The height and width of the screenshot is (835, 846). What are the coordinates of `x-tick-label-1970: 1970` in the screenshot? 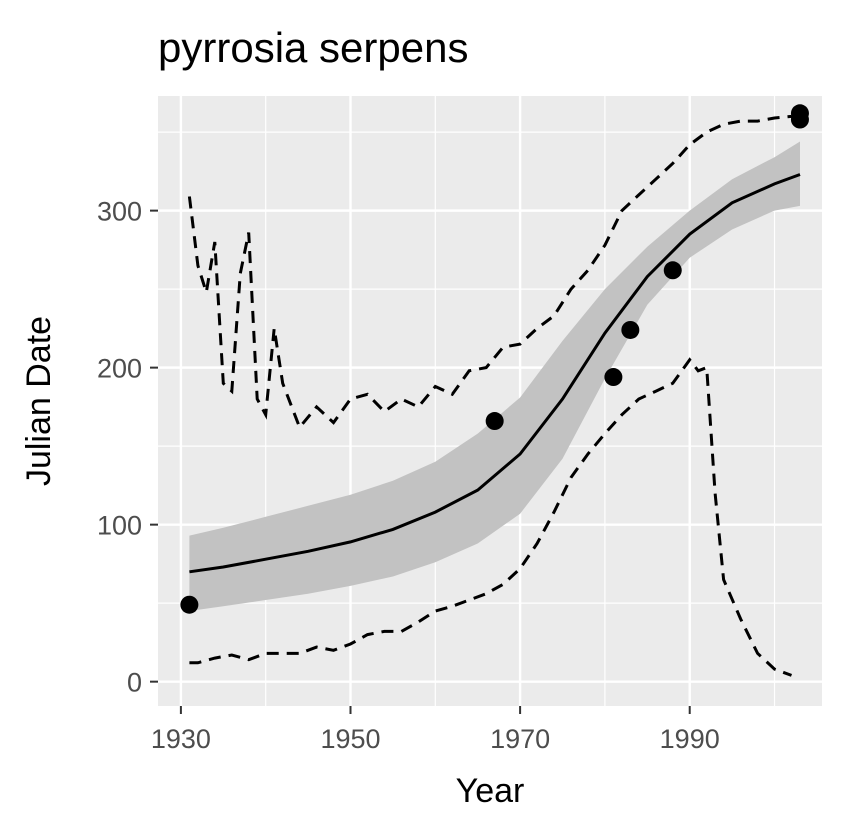 It's located at (520, 739).